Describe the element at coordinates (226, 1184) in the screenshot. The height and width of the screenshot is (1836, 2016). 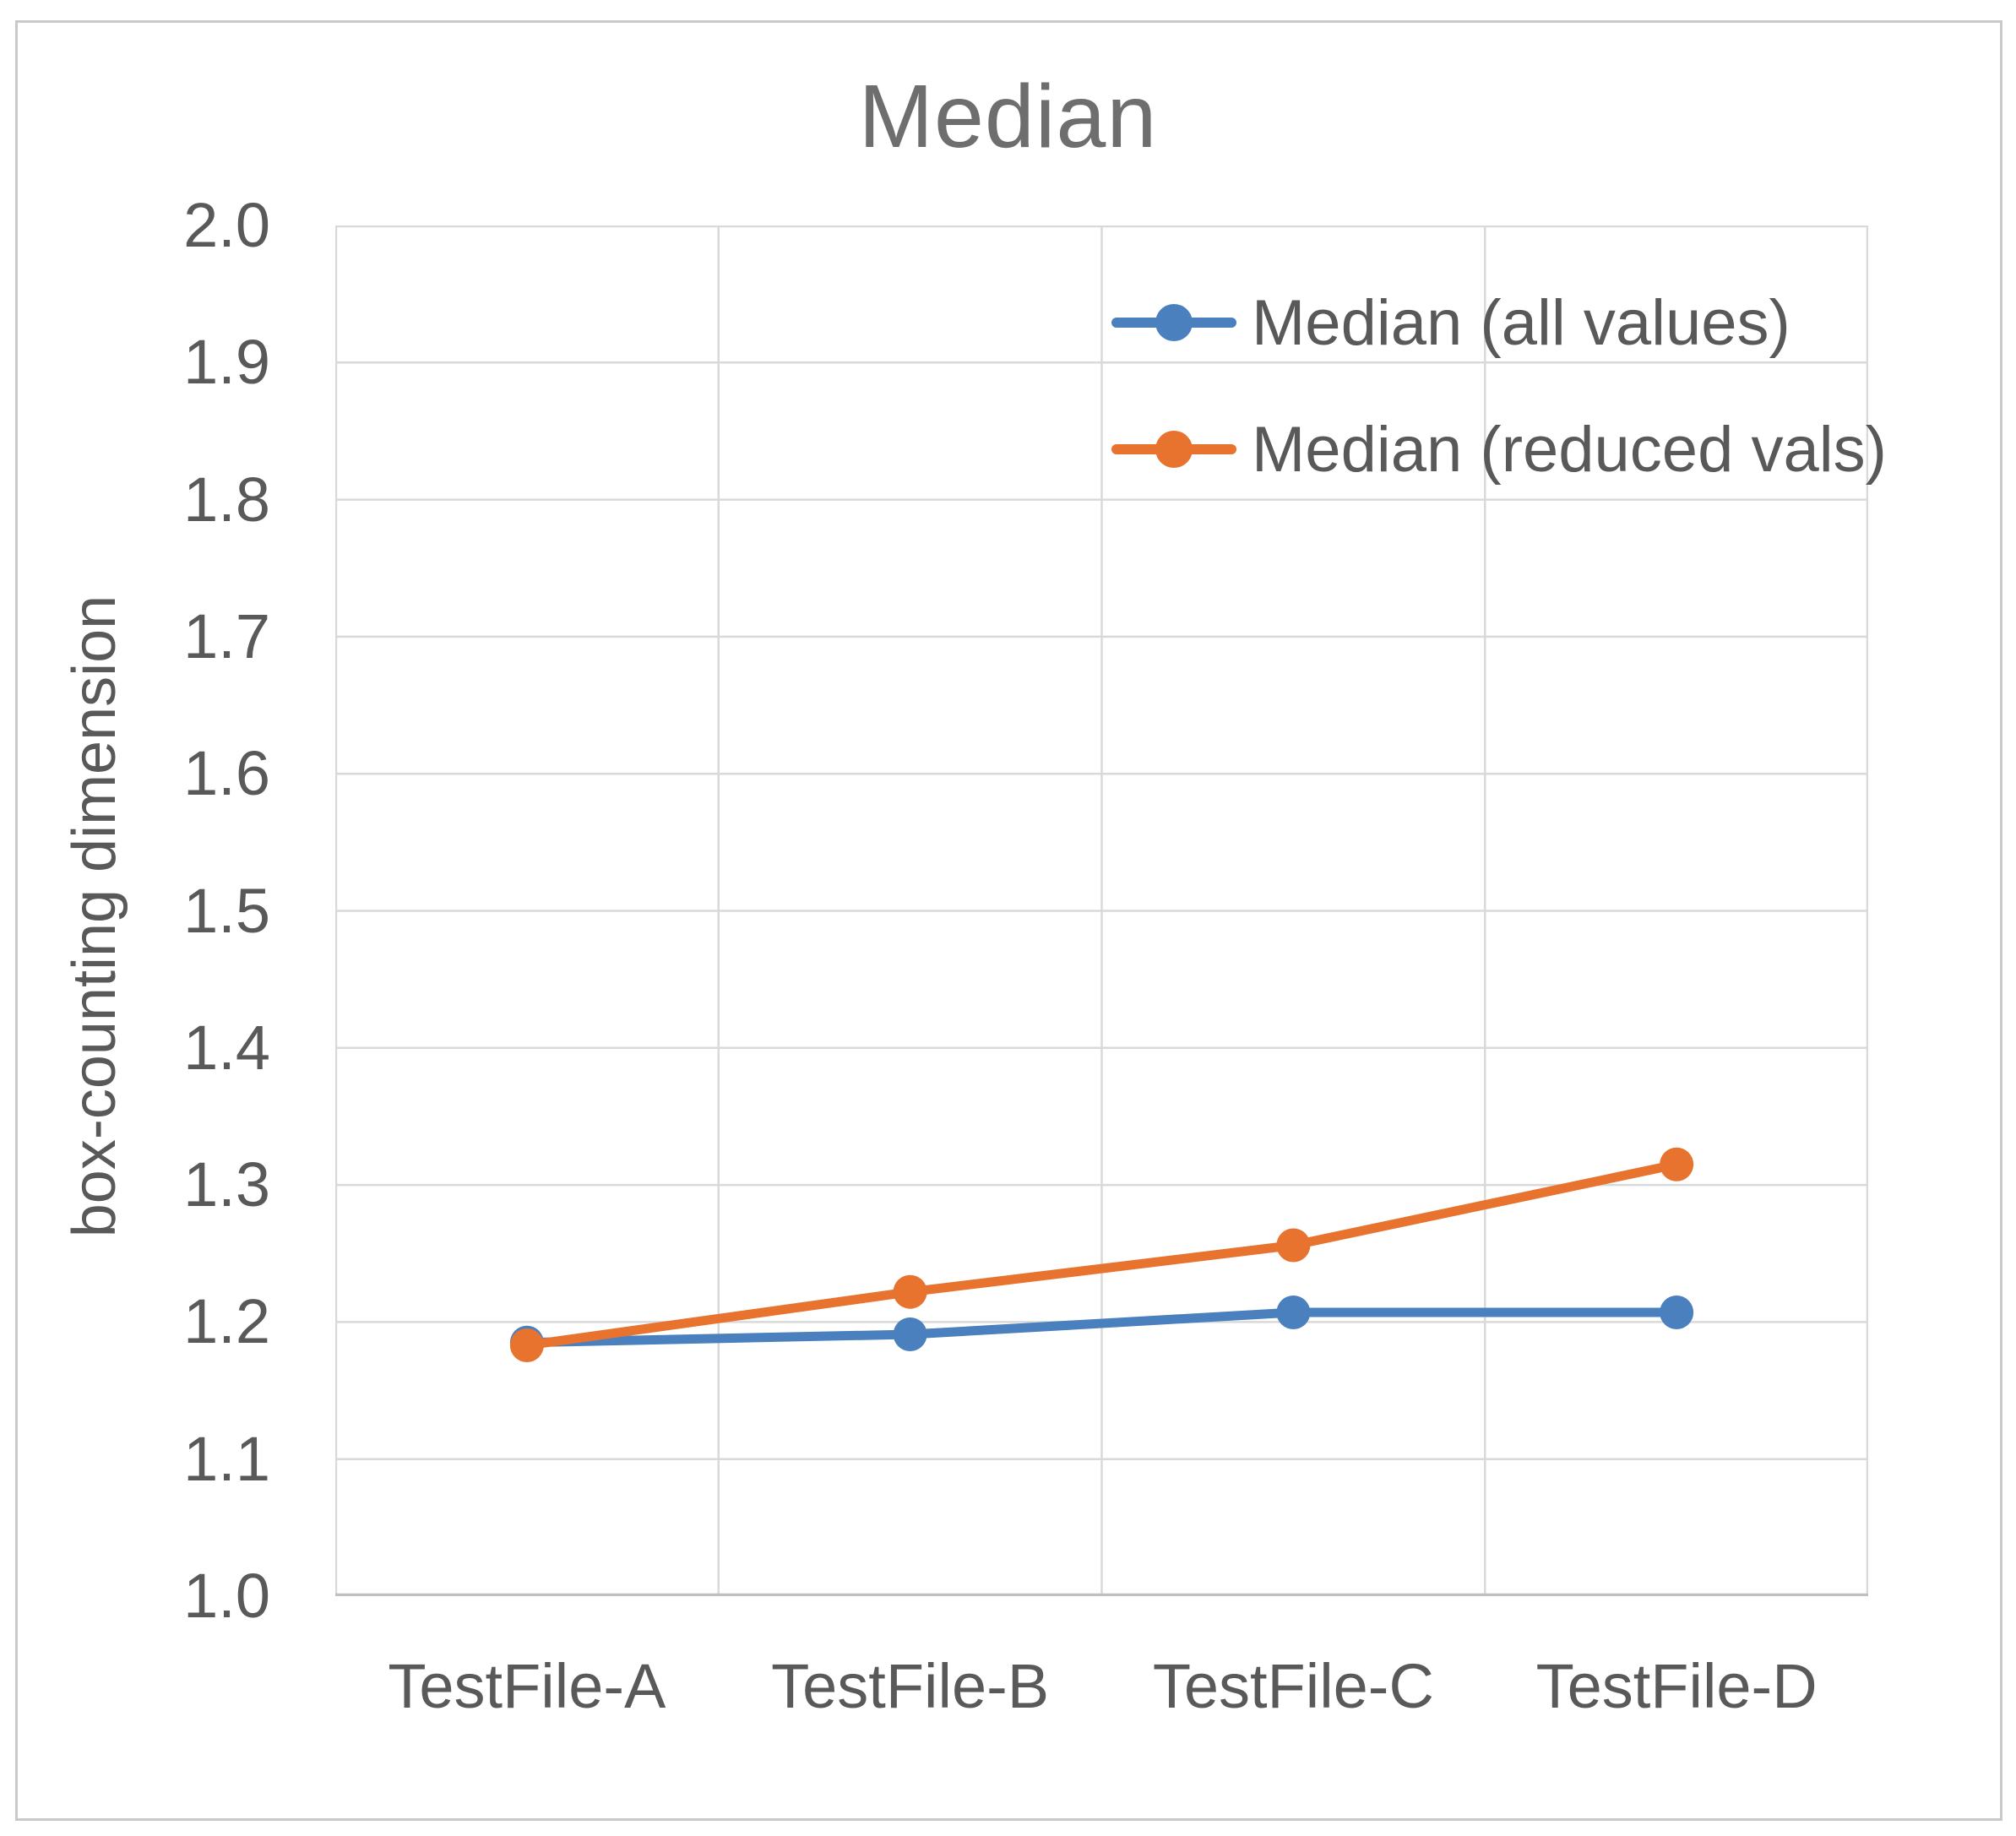
I see `y-tick-label: 1.3` at that location.